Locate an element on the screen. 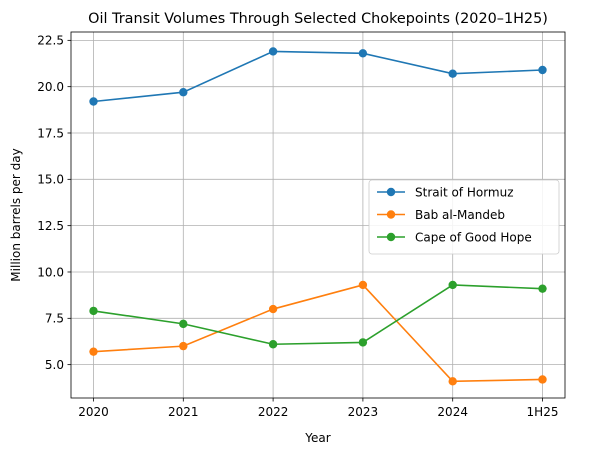 The image size is (593, 455). legend-item: Cape of Good Hope is located at coordinates (454, 237).